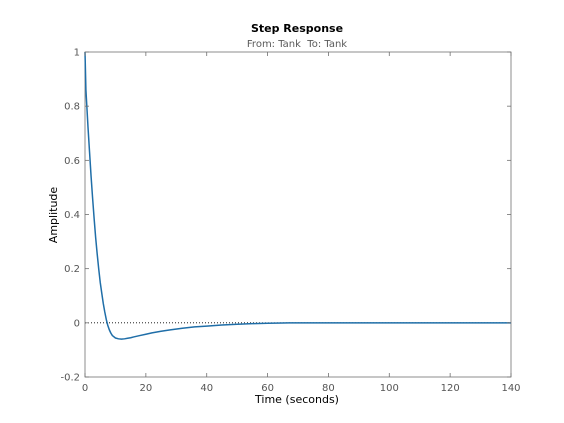  What do you see at coordinates (70, 378) in the screenshot?
I see `y-tick-label: -0.2` at bounding box center [70, 378].